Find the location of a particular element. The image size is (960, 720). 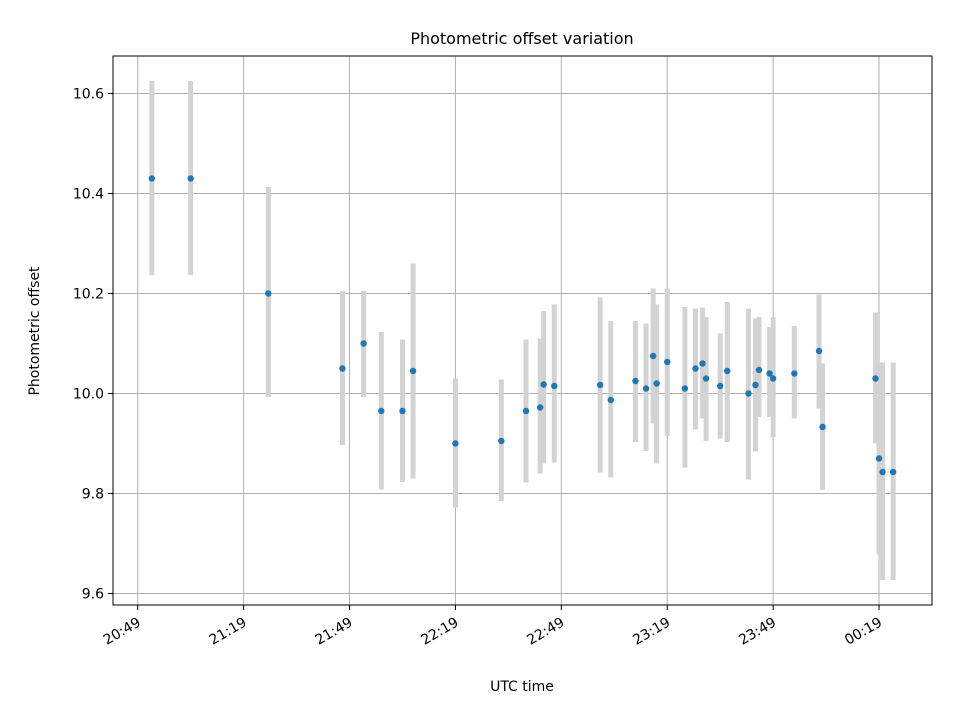

y-tick-label: 10.0 is located at coordinates (88, 395).